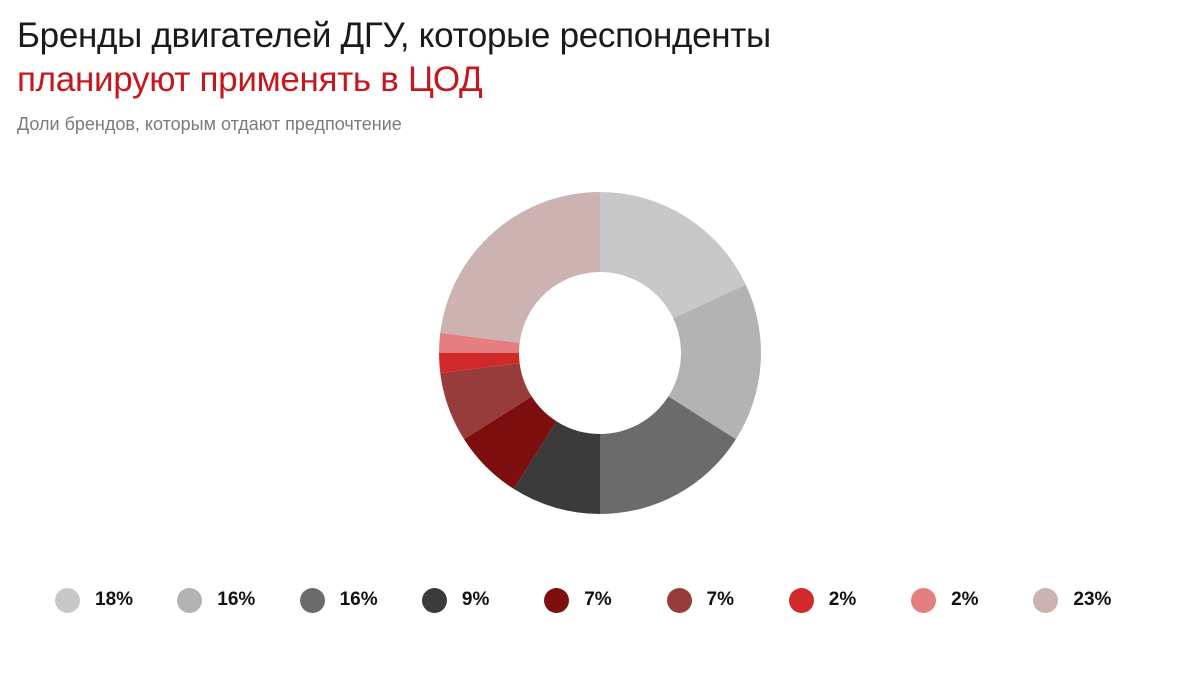  Describe the element at coordinates (114, 599) in the screenshot. I see `legend-label: 18%` at that location.